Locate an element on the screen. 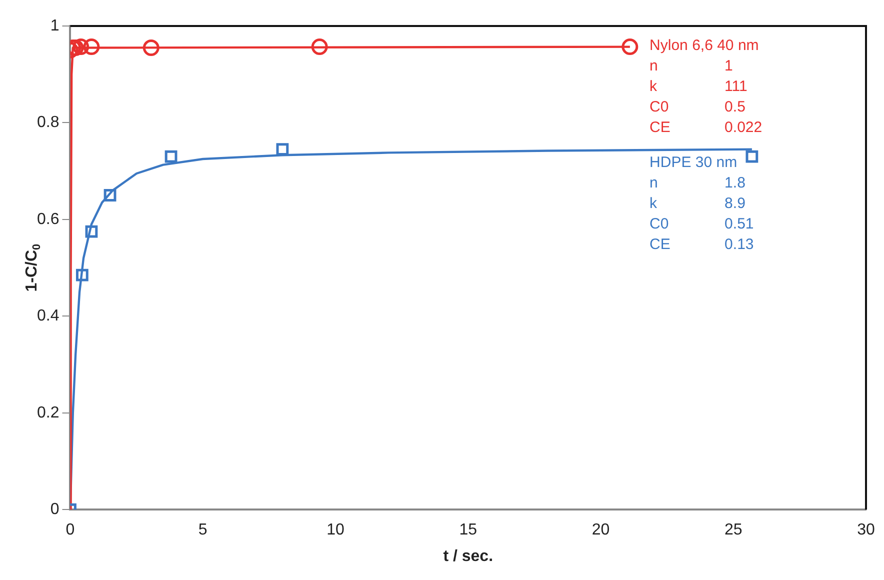 The height and width of the screenshot is (580, 884). text: n 1.8 is located at coordinates (698, 183).